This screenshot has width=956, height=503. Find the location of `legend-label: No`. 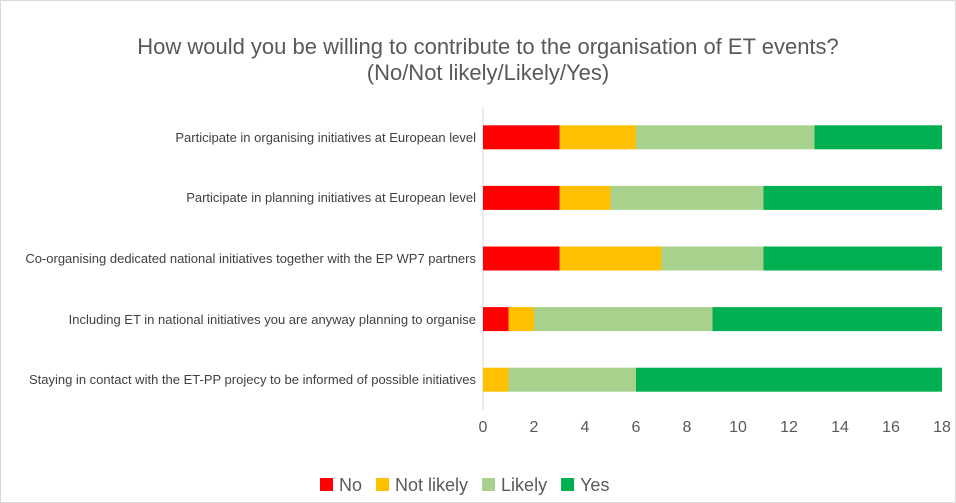

legend-label: No is located at coordinates (350, 485).